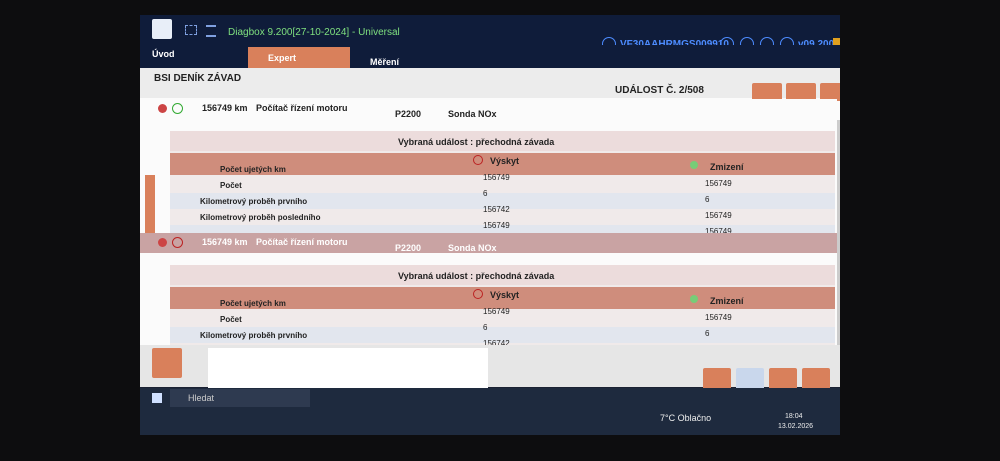 This screenshot has width=1000, height=461. Describe the element at coordinates (150, 210) in the screenshot. I see `side-handle` at that location.